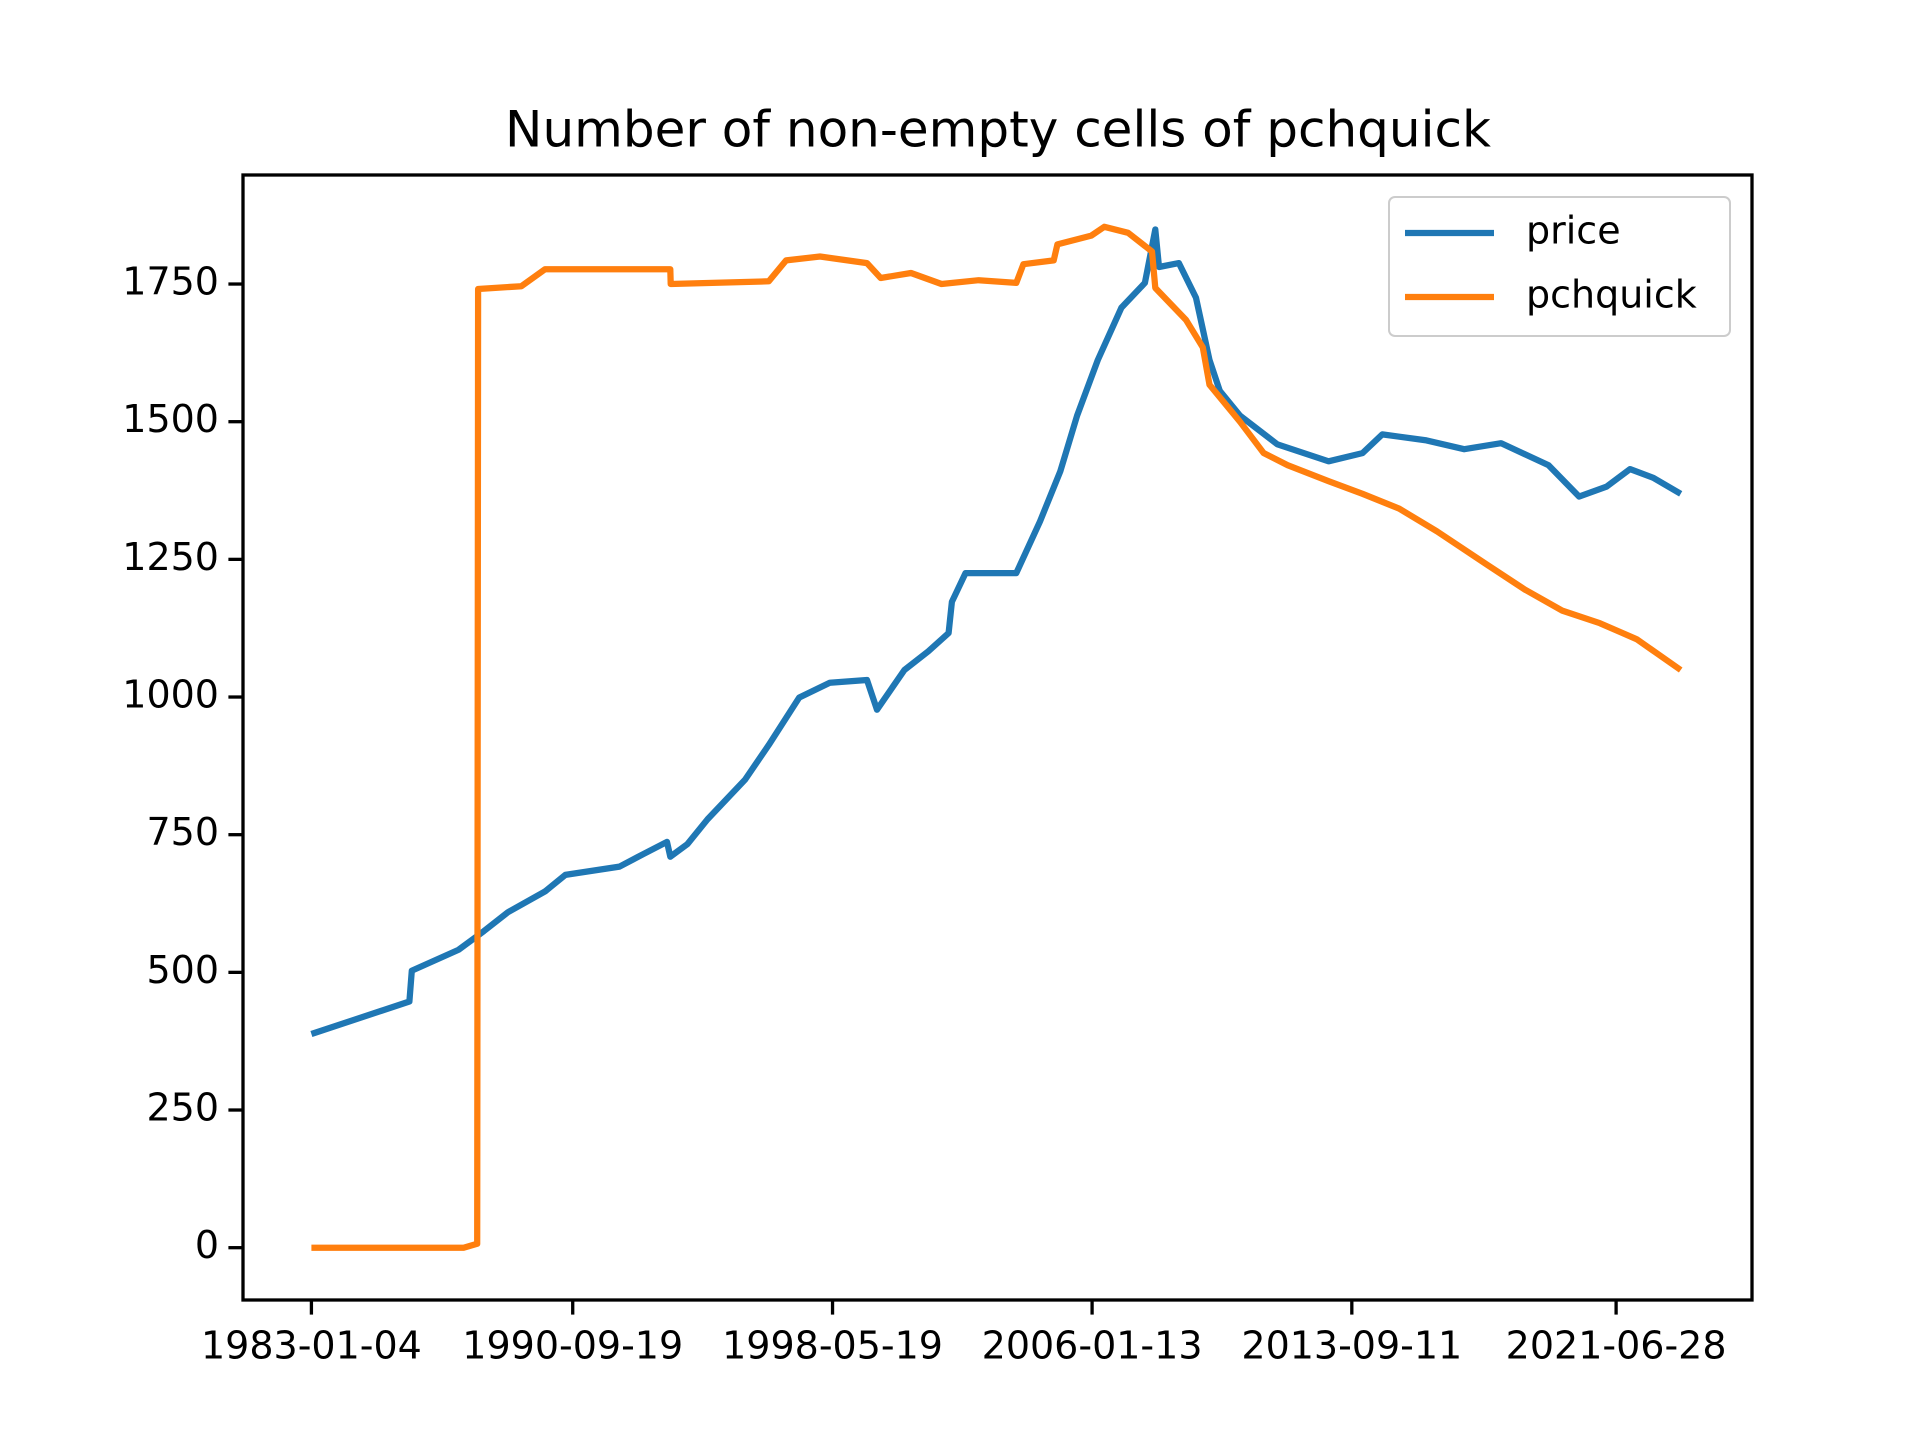 The height and width of the screenshot is (1440, 1920). What do you see at coordinates (1611, 295) in the screenshot?
I see `legend-label: pchquick` at bounding box center [1611, 295].